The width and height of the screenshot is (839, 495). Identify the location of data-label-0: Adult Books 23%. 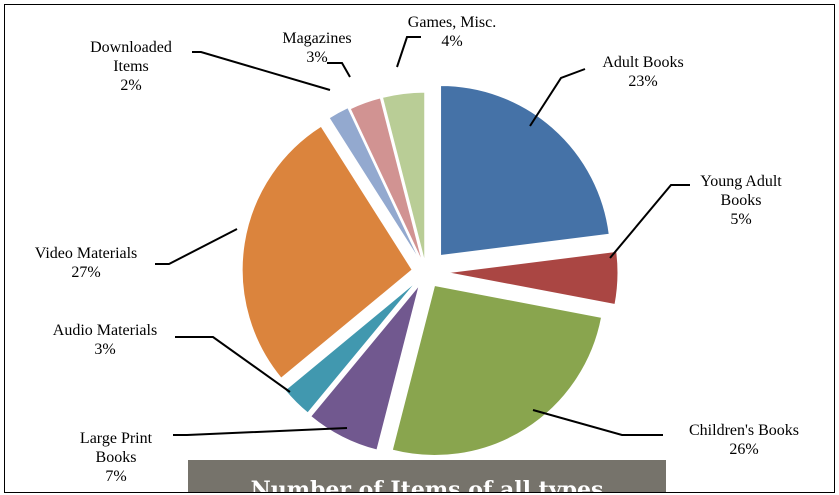
(642, 72).